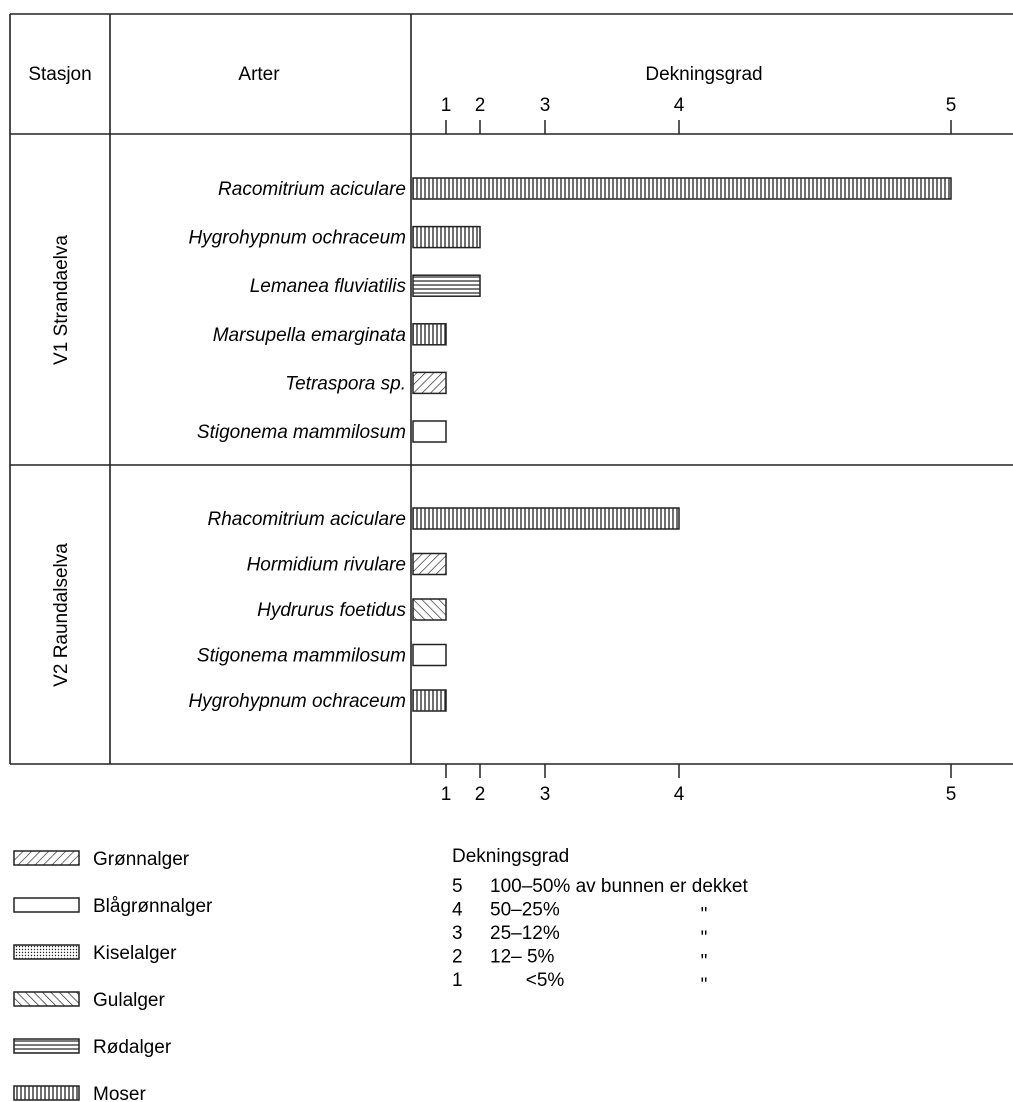 This screenshot has width=1013, height=1102. Describe the element at coordinates (951, 794) in the screenshot. I see `bottom-tick-label: 5` at that location.